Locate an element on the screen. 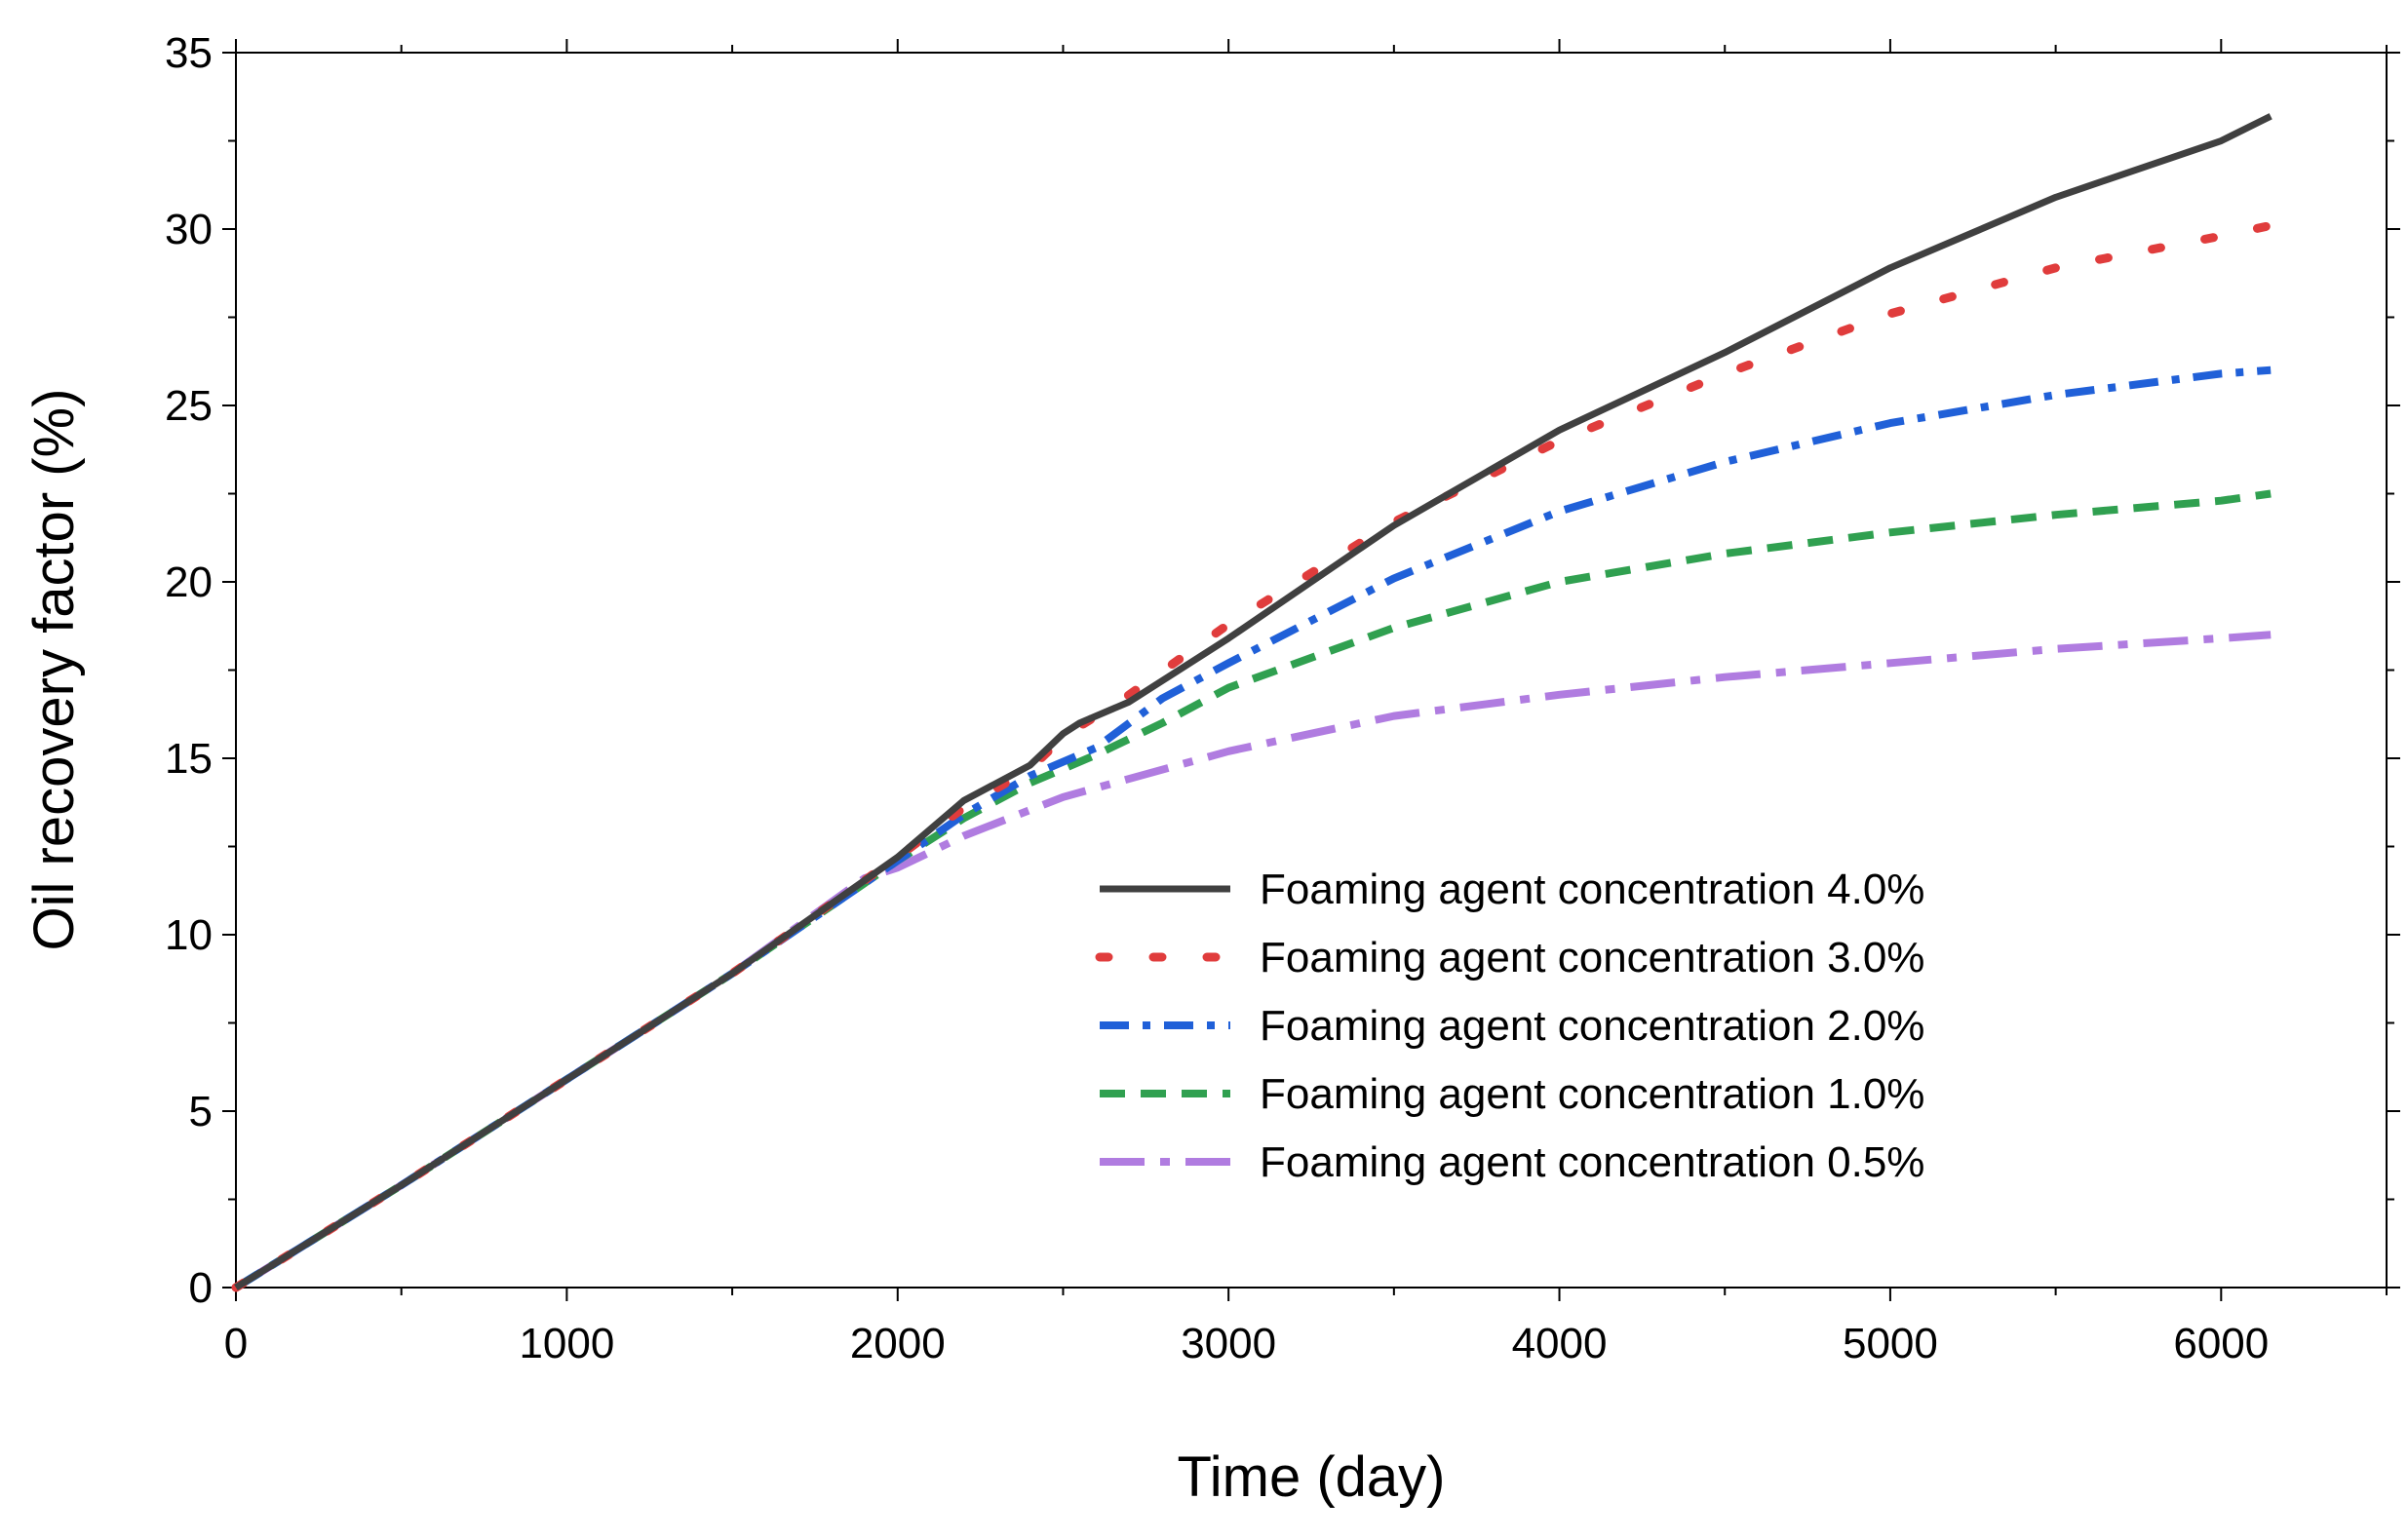 The image size is (2408, 1539). x-tick-label: 6000 is located at coordinates (2221, 1343).